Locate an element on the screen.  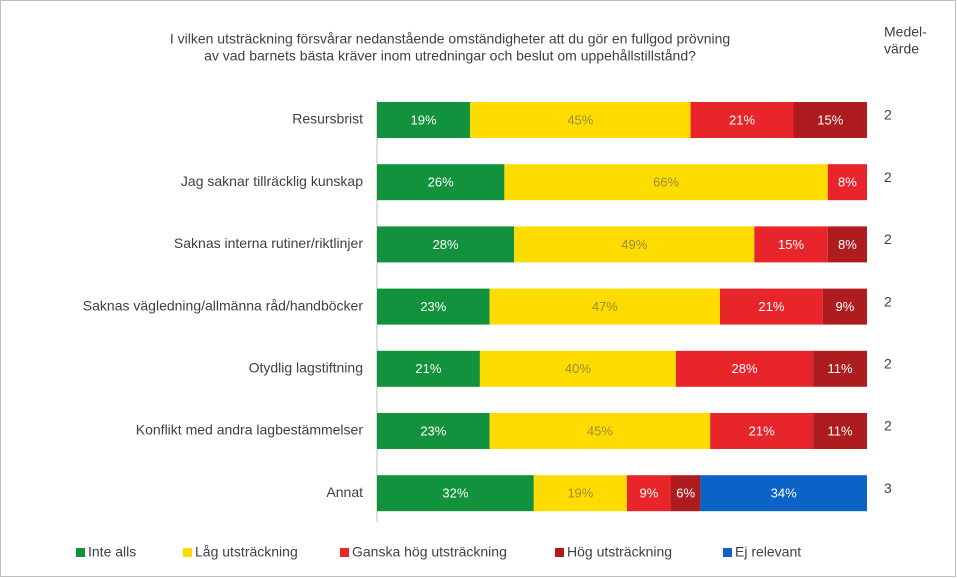
legend-label: Ej relevant is located at coordinates (768, 552).